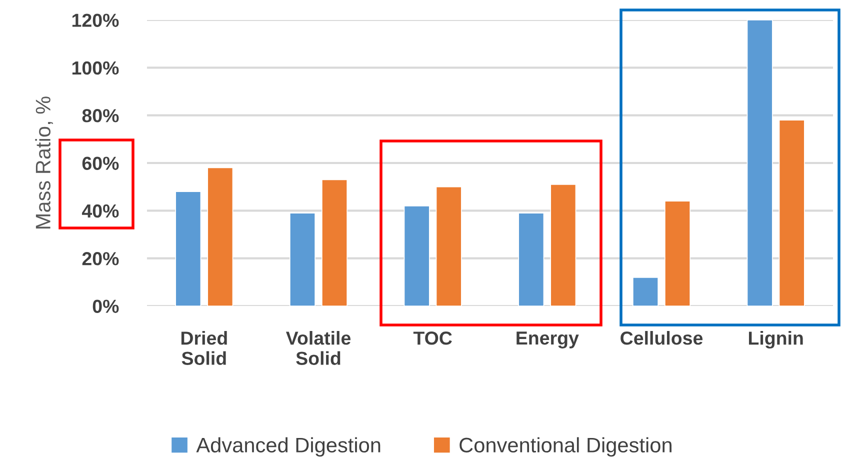 Image resolution: width=844 pixels, height=466 pixels. Describe the element at coordinates (775, 340) in the screenshot. I see `x-tick-label: Lignin` at that location.